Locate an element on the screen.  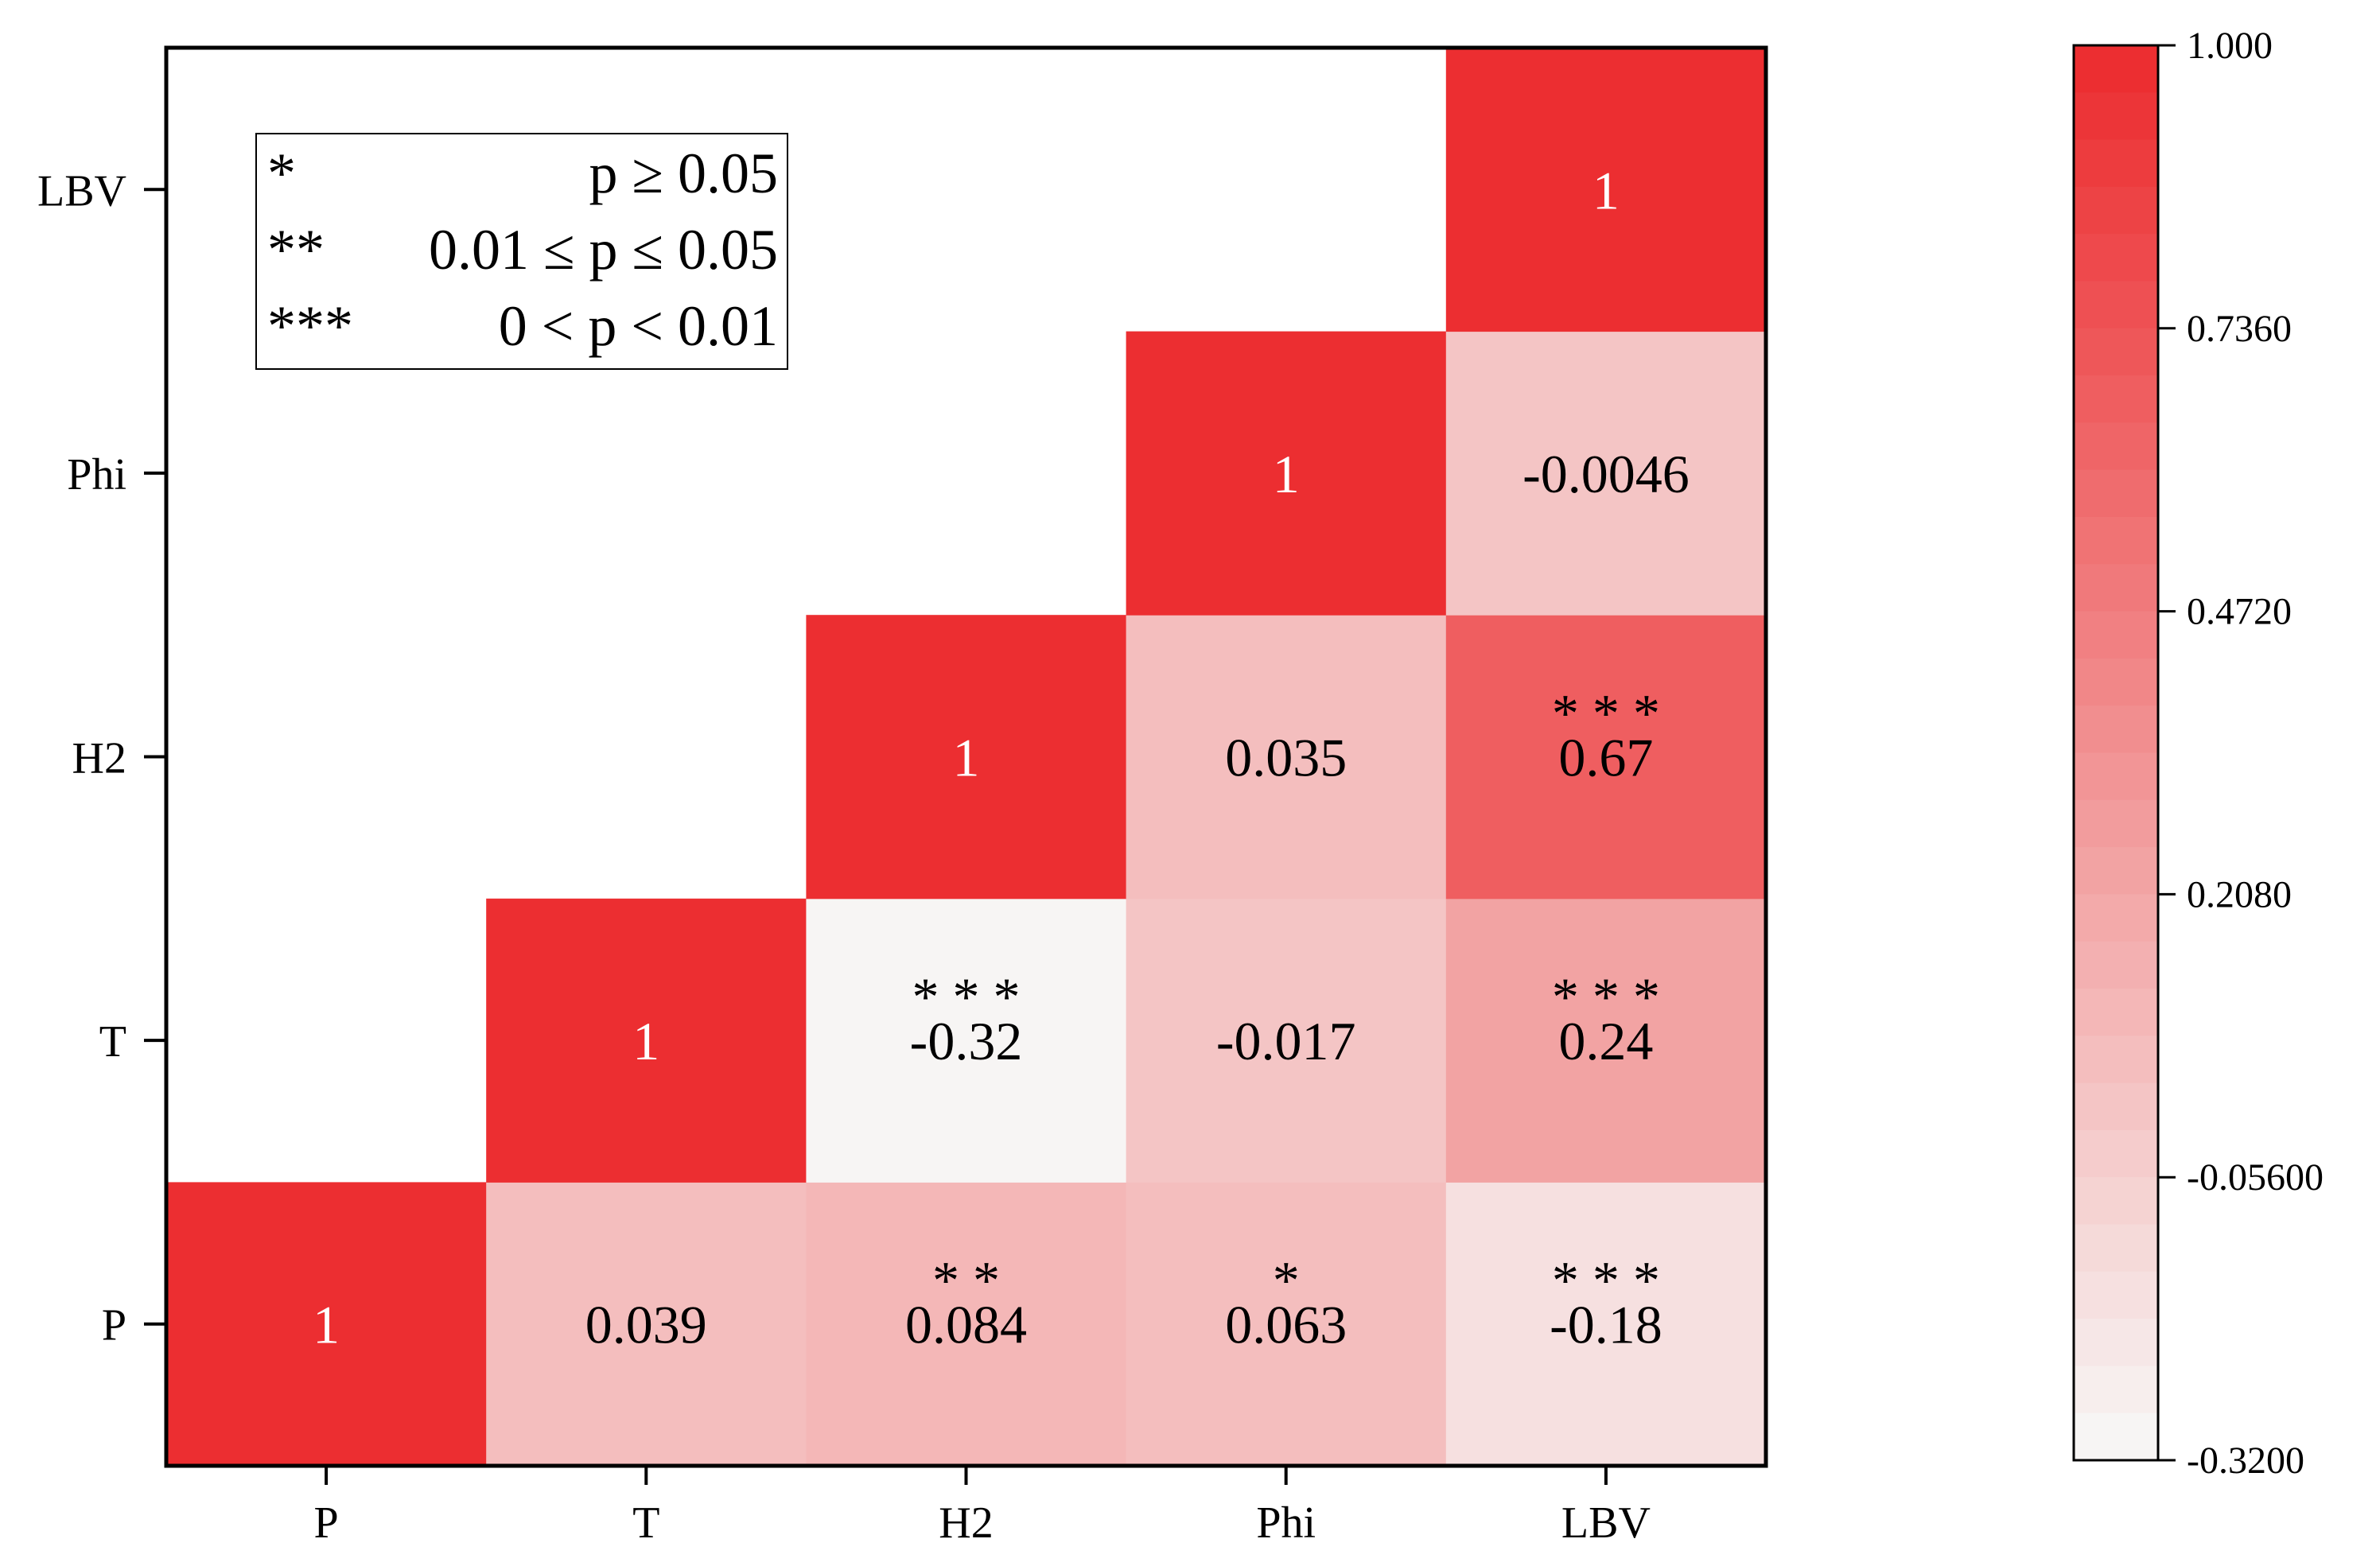
heatmap-cell-t-phi: -0.017 is located at coordinates (1286, 1040).